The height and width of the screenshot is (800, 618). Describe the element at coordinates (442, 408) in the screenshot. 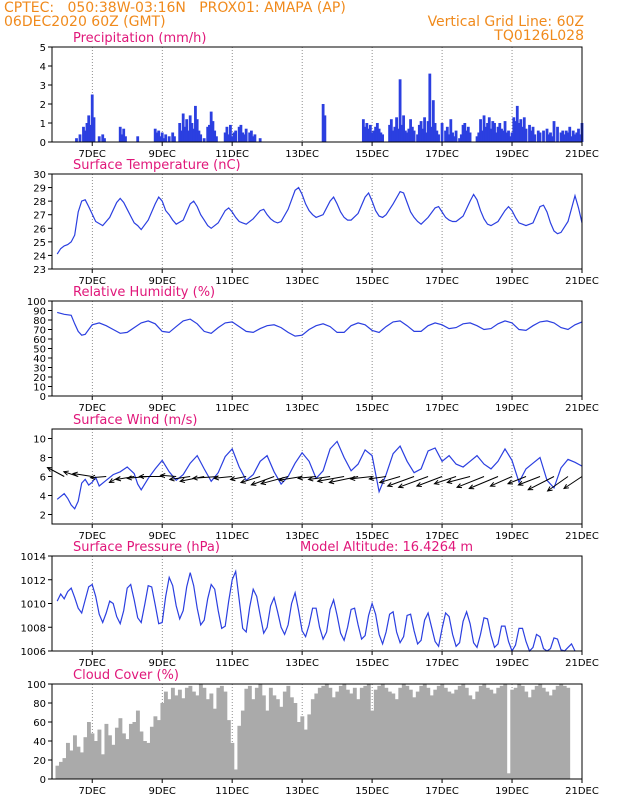

I see `x-tick-label: 17DEC` at that location.